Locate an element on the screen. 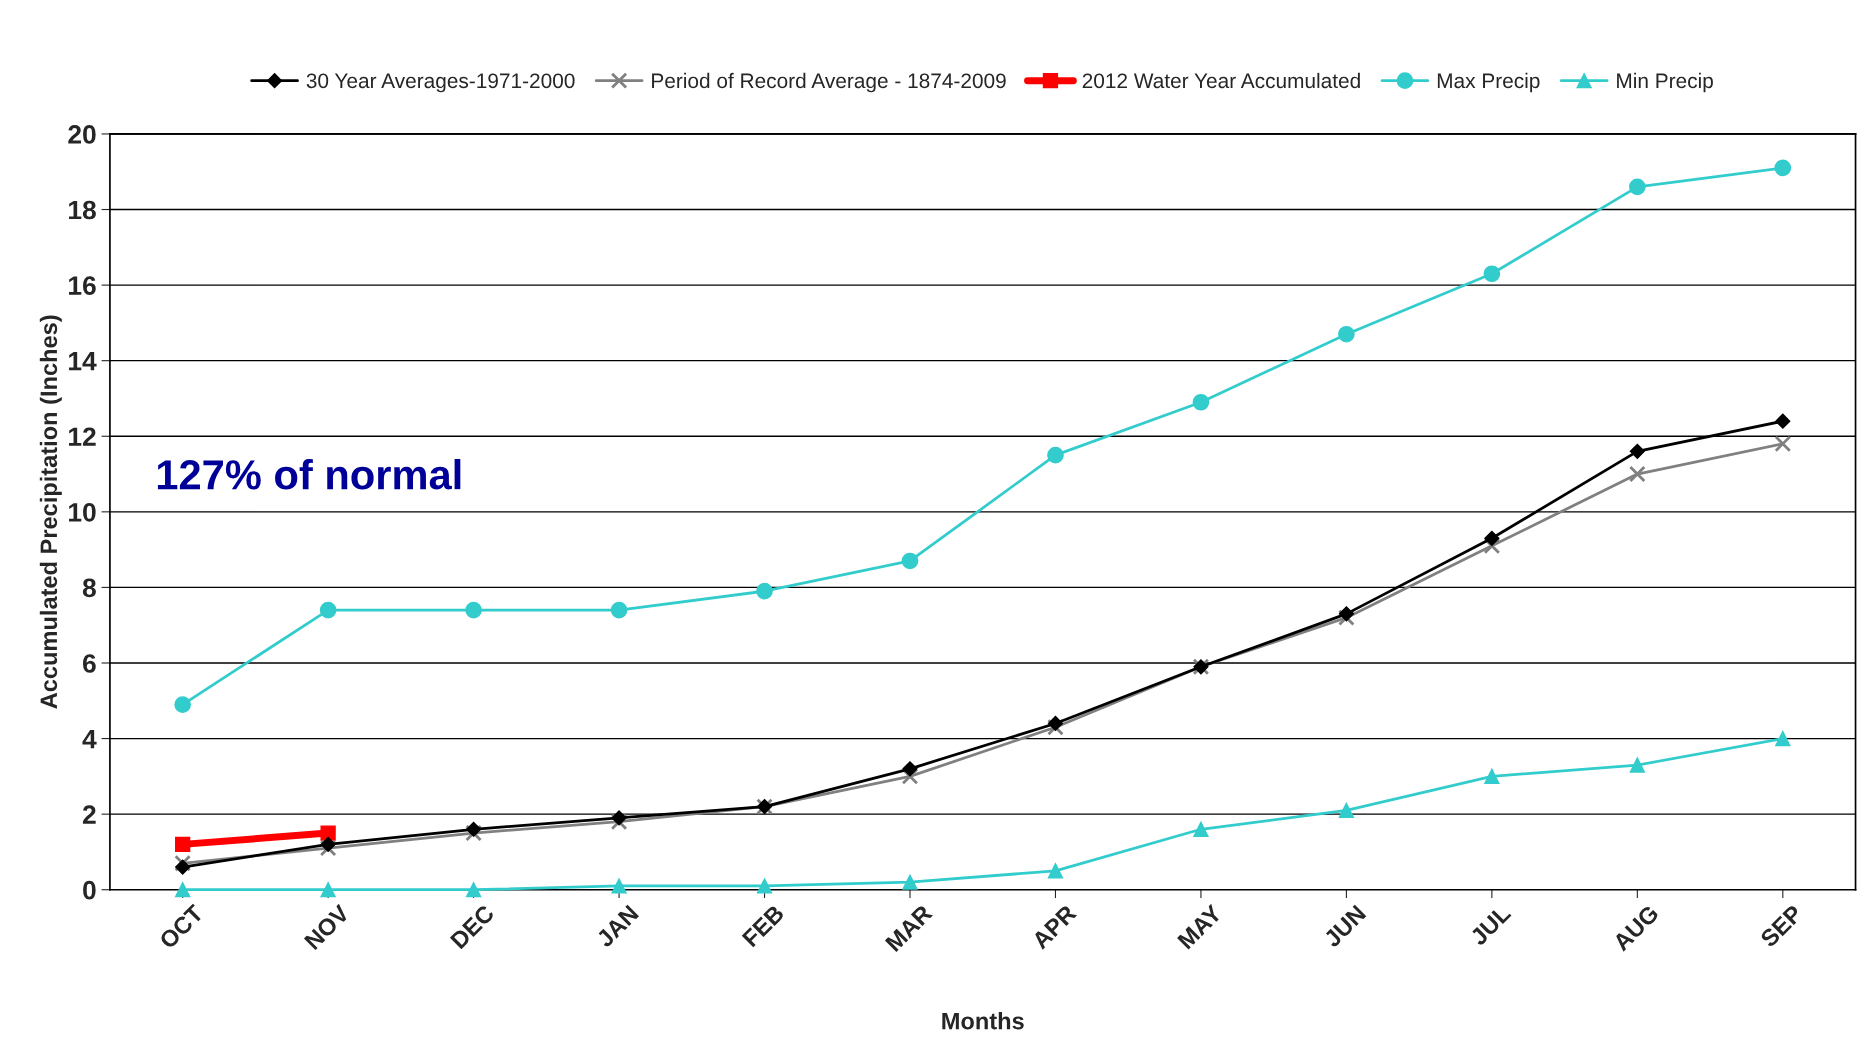 This screenshot has width=1863, height=1063. y-tick-label: 4 is located at coordinates (89, 739).